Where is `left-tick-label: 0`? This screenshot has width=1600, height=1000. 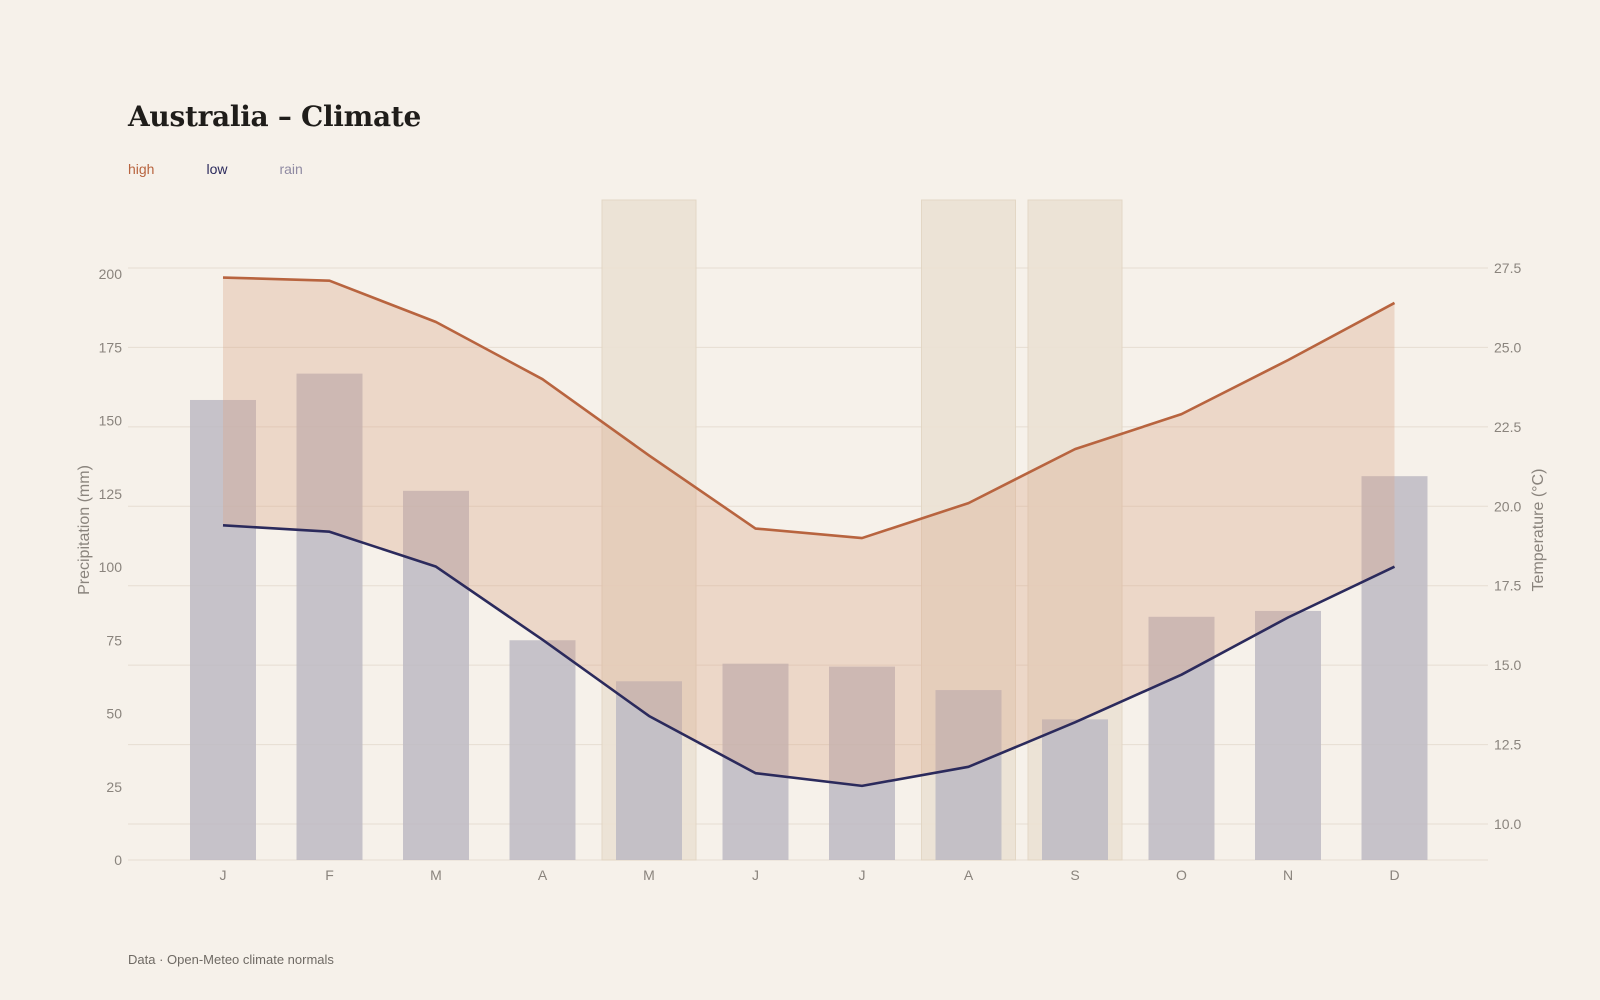 left-tick-label: 0 is located at coordinates (118, 860).